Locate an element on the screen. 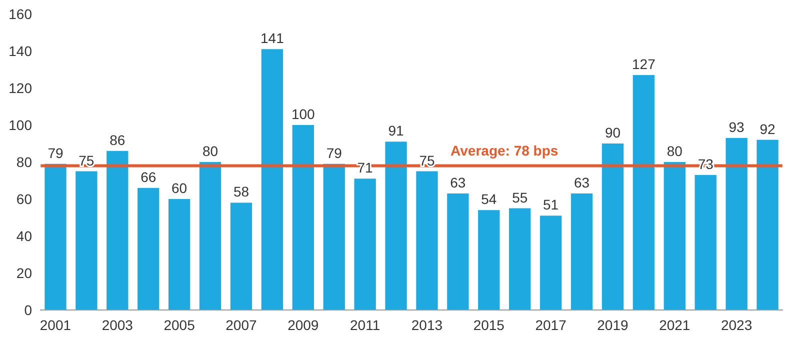 Image resolution: width=789 pixels, height=348 pixels. x-tick-label: 2019 is located at coordinates (613, 325).